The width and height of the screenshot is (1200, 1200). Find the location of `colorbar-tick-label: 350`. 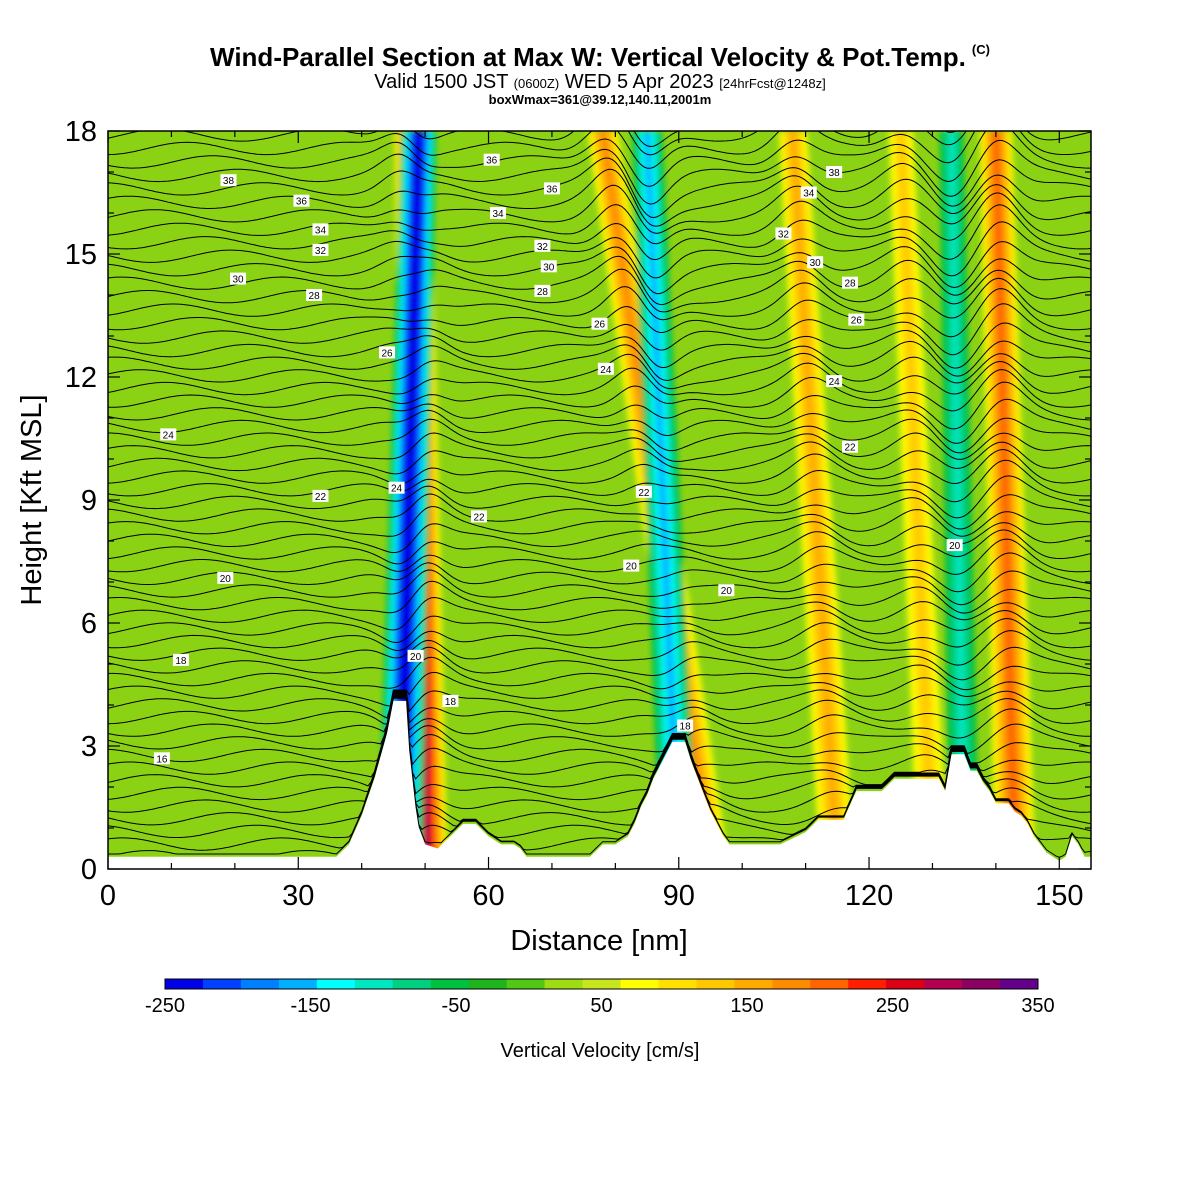

colorbar-tick-label: 350 is located at coordinates (1037, 1006).